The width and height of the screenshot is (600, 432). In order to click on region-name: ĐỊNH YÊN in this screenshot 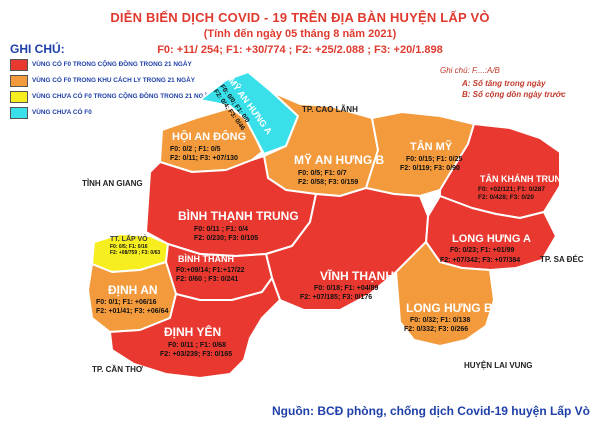, I will do `click(192, 331)`.